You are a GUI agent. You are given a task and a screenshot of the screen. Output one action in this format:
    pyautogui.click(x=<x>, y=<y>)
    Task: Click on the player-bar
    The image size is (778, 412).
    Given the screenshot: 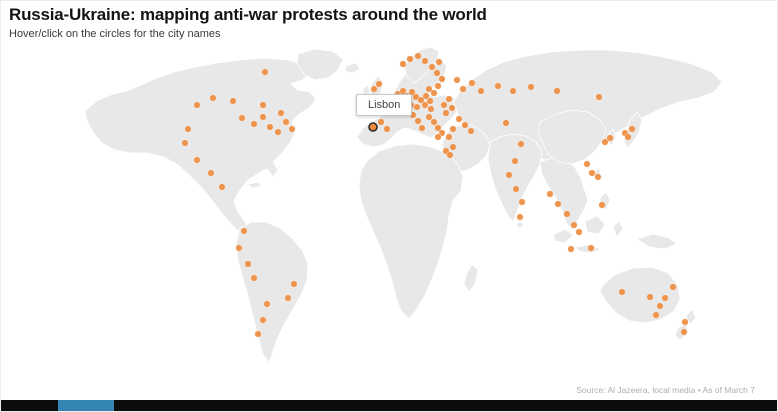 What is the action you would take?
    pyautogui.click(x=389, y=405)
    